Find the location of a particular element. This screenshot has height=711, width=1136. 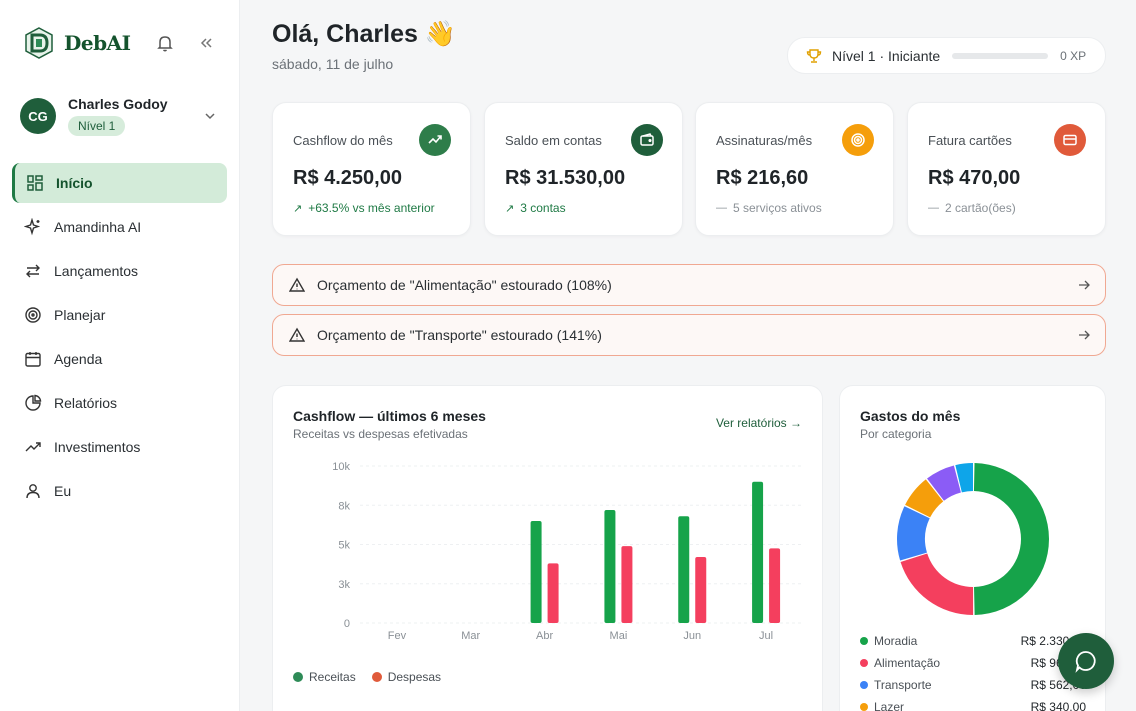

panel-title: Cashflow — últimos 6 meses is located at coordinates (389, 416).